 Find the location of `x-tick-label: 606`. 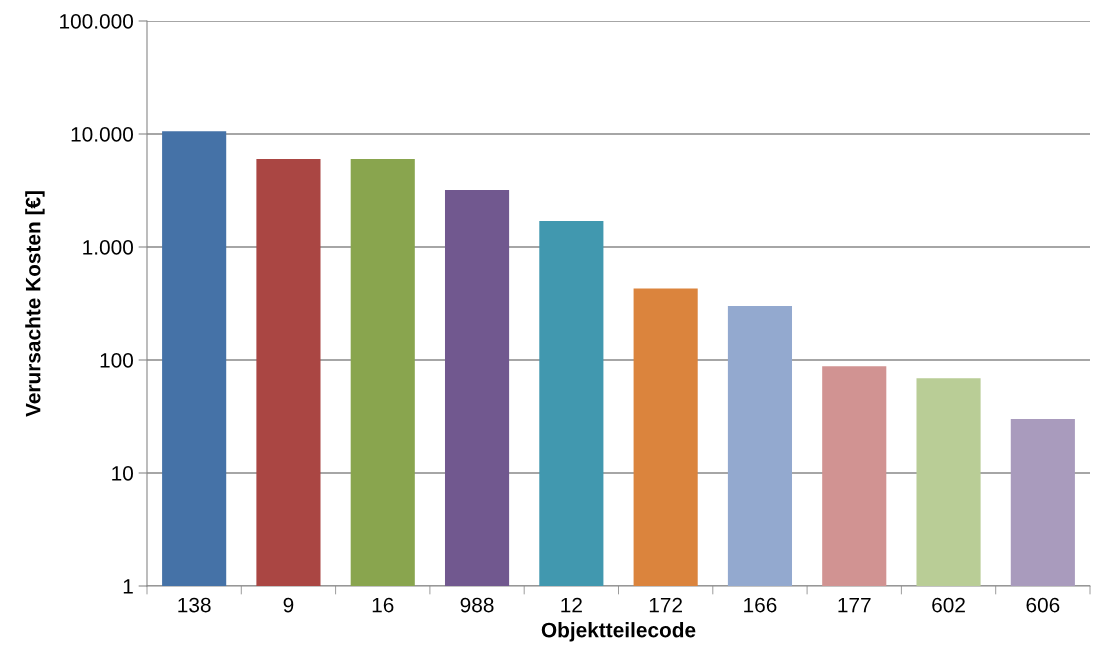

x-tick-label: 606 is located at coordinates (1043, 605).